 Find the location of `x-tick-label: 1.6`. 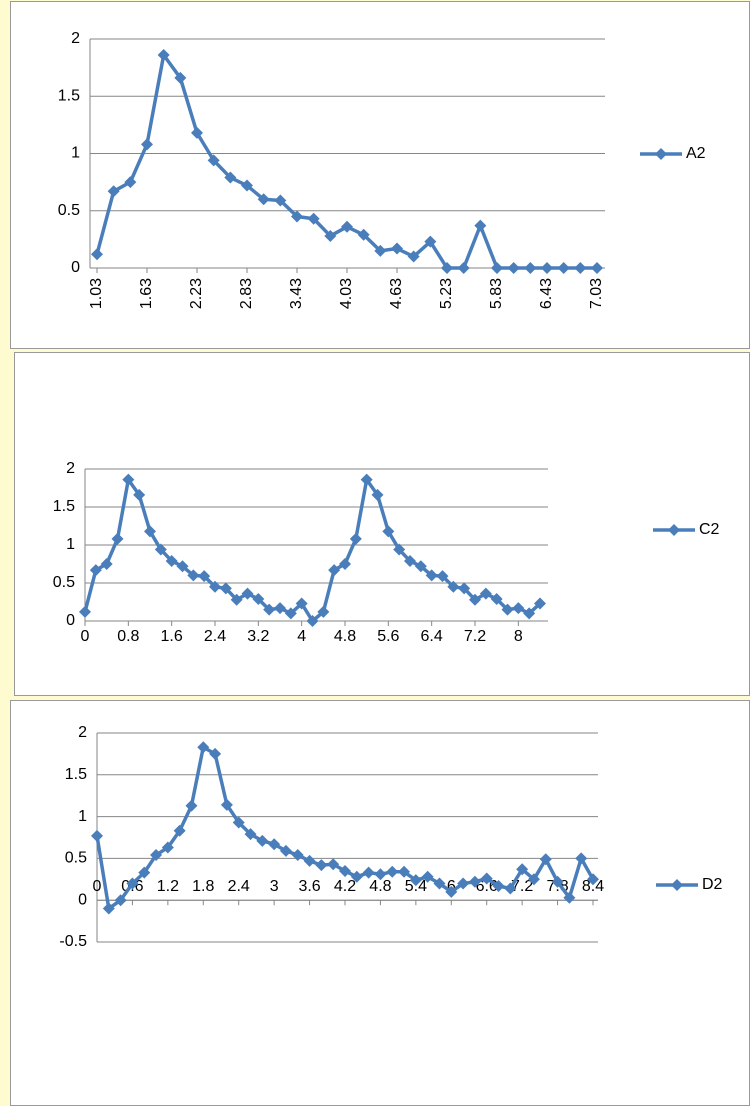

x-tick-label: 1.6 is located at coordinates (172, 636).